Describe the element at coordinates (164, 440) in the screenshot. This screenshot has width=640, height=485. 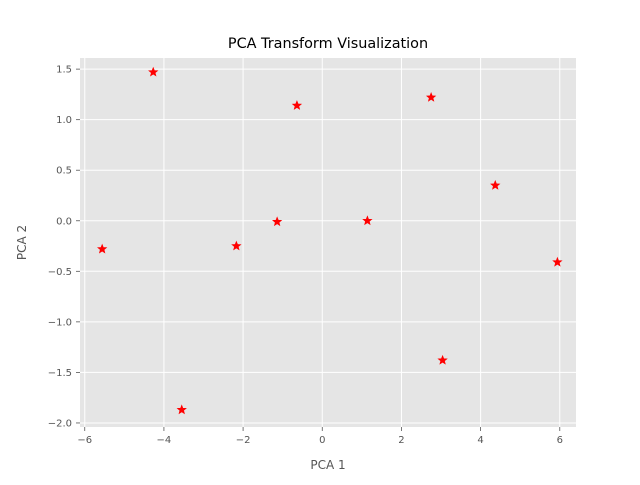
I see `x-tick-label: −4` at that location.